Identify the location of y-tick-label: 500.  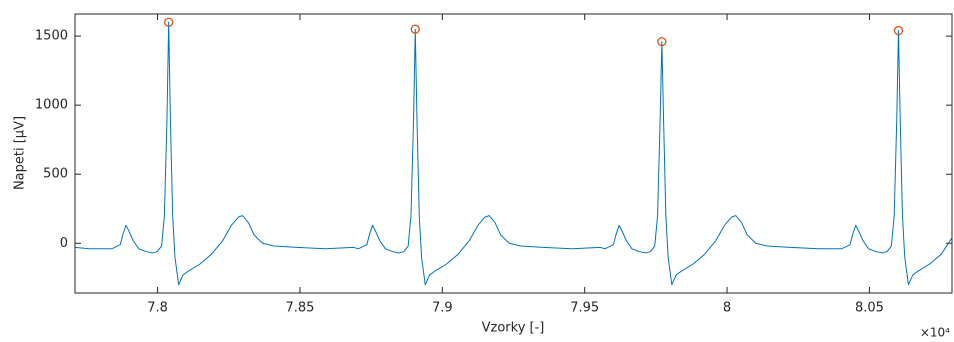
(55, 174).